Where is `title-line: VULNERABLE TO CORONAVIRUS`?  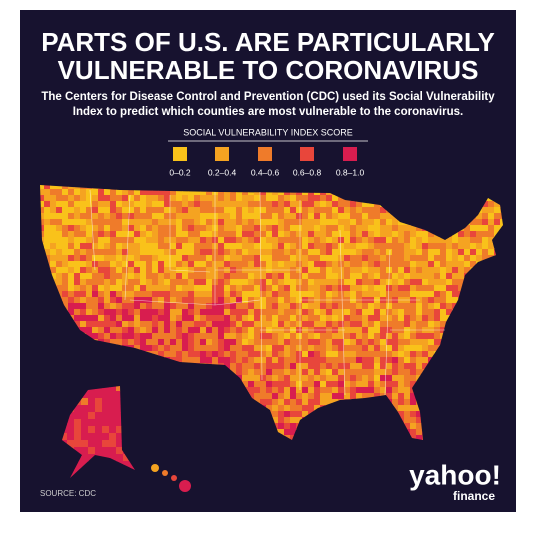 title-line: VULNERABLE TO CORONAVIRUS is located at coordinates (268, 70).